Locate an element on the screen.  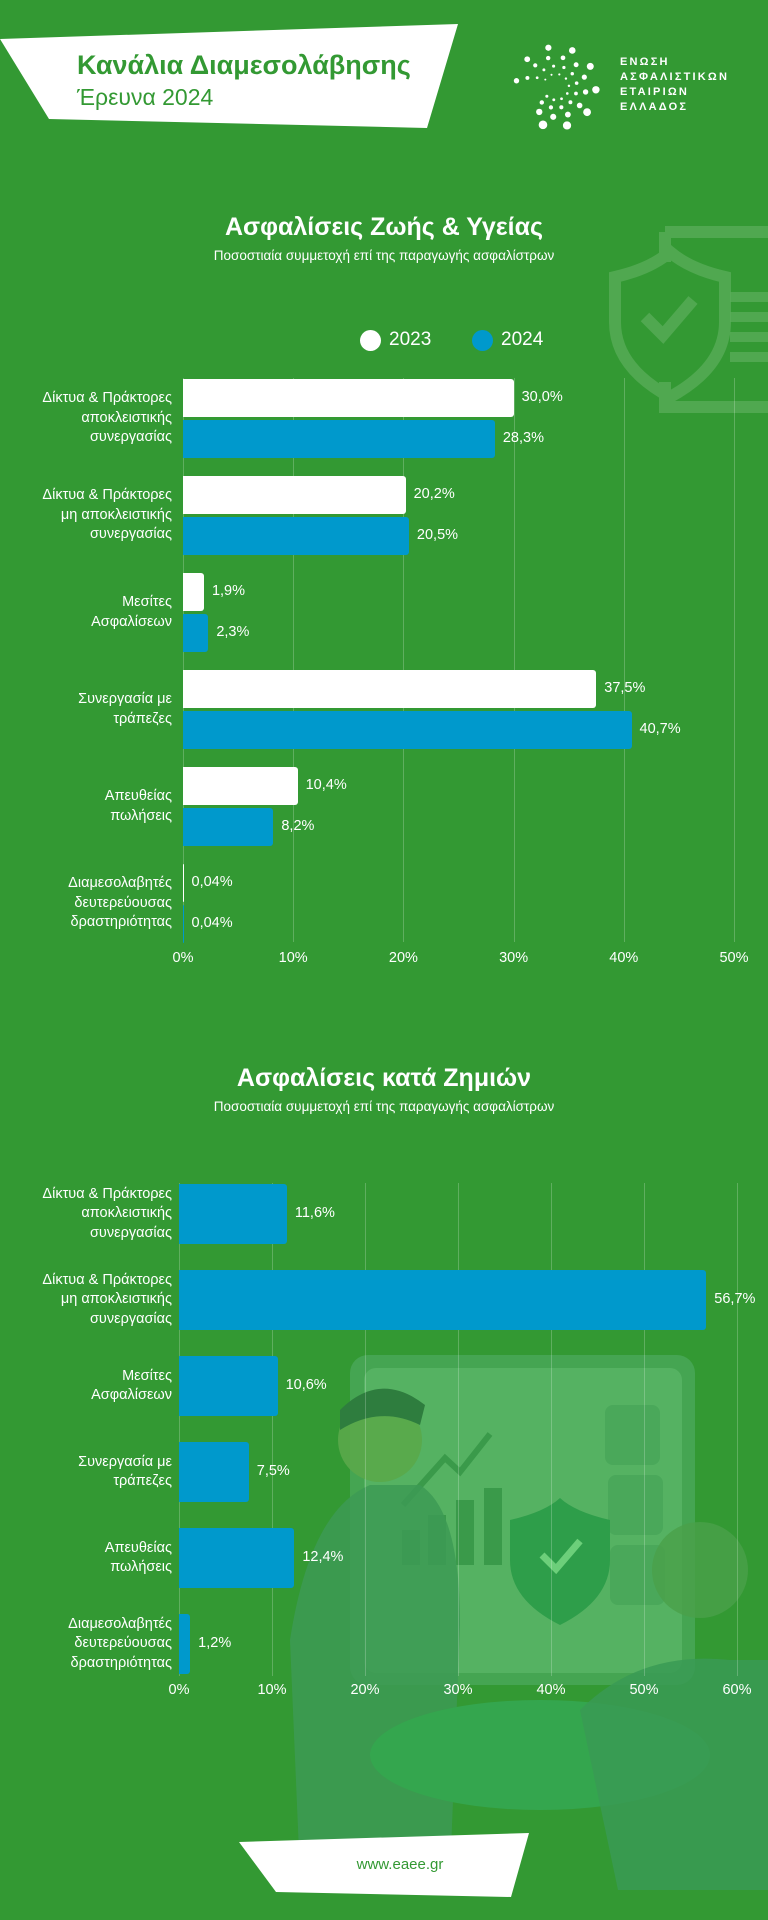
x-tick-label: 20% is located at coordinates (365, 1690).